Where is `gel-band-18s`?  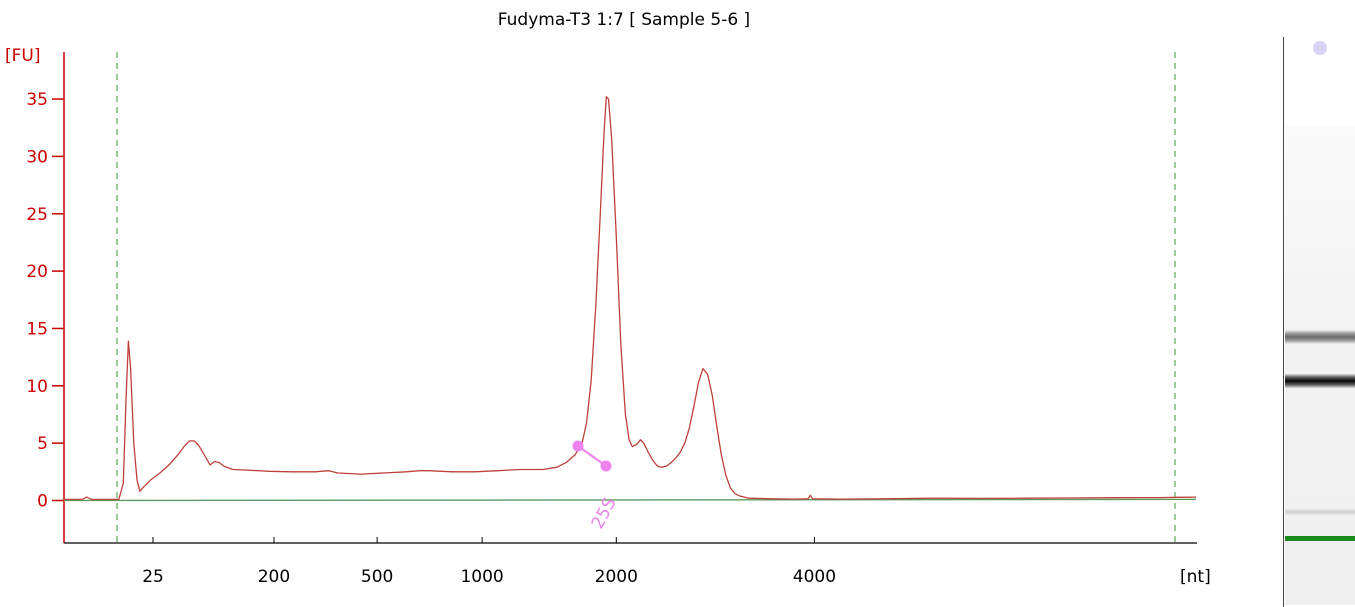
gel-band-18s is located at coordinates (1320, 337).